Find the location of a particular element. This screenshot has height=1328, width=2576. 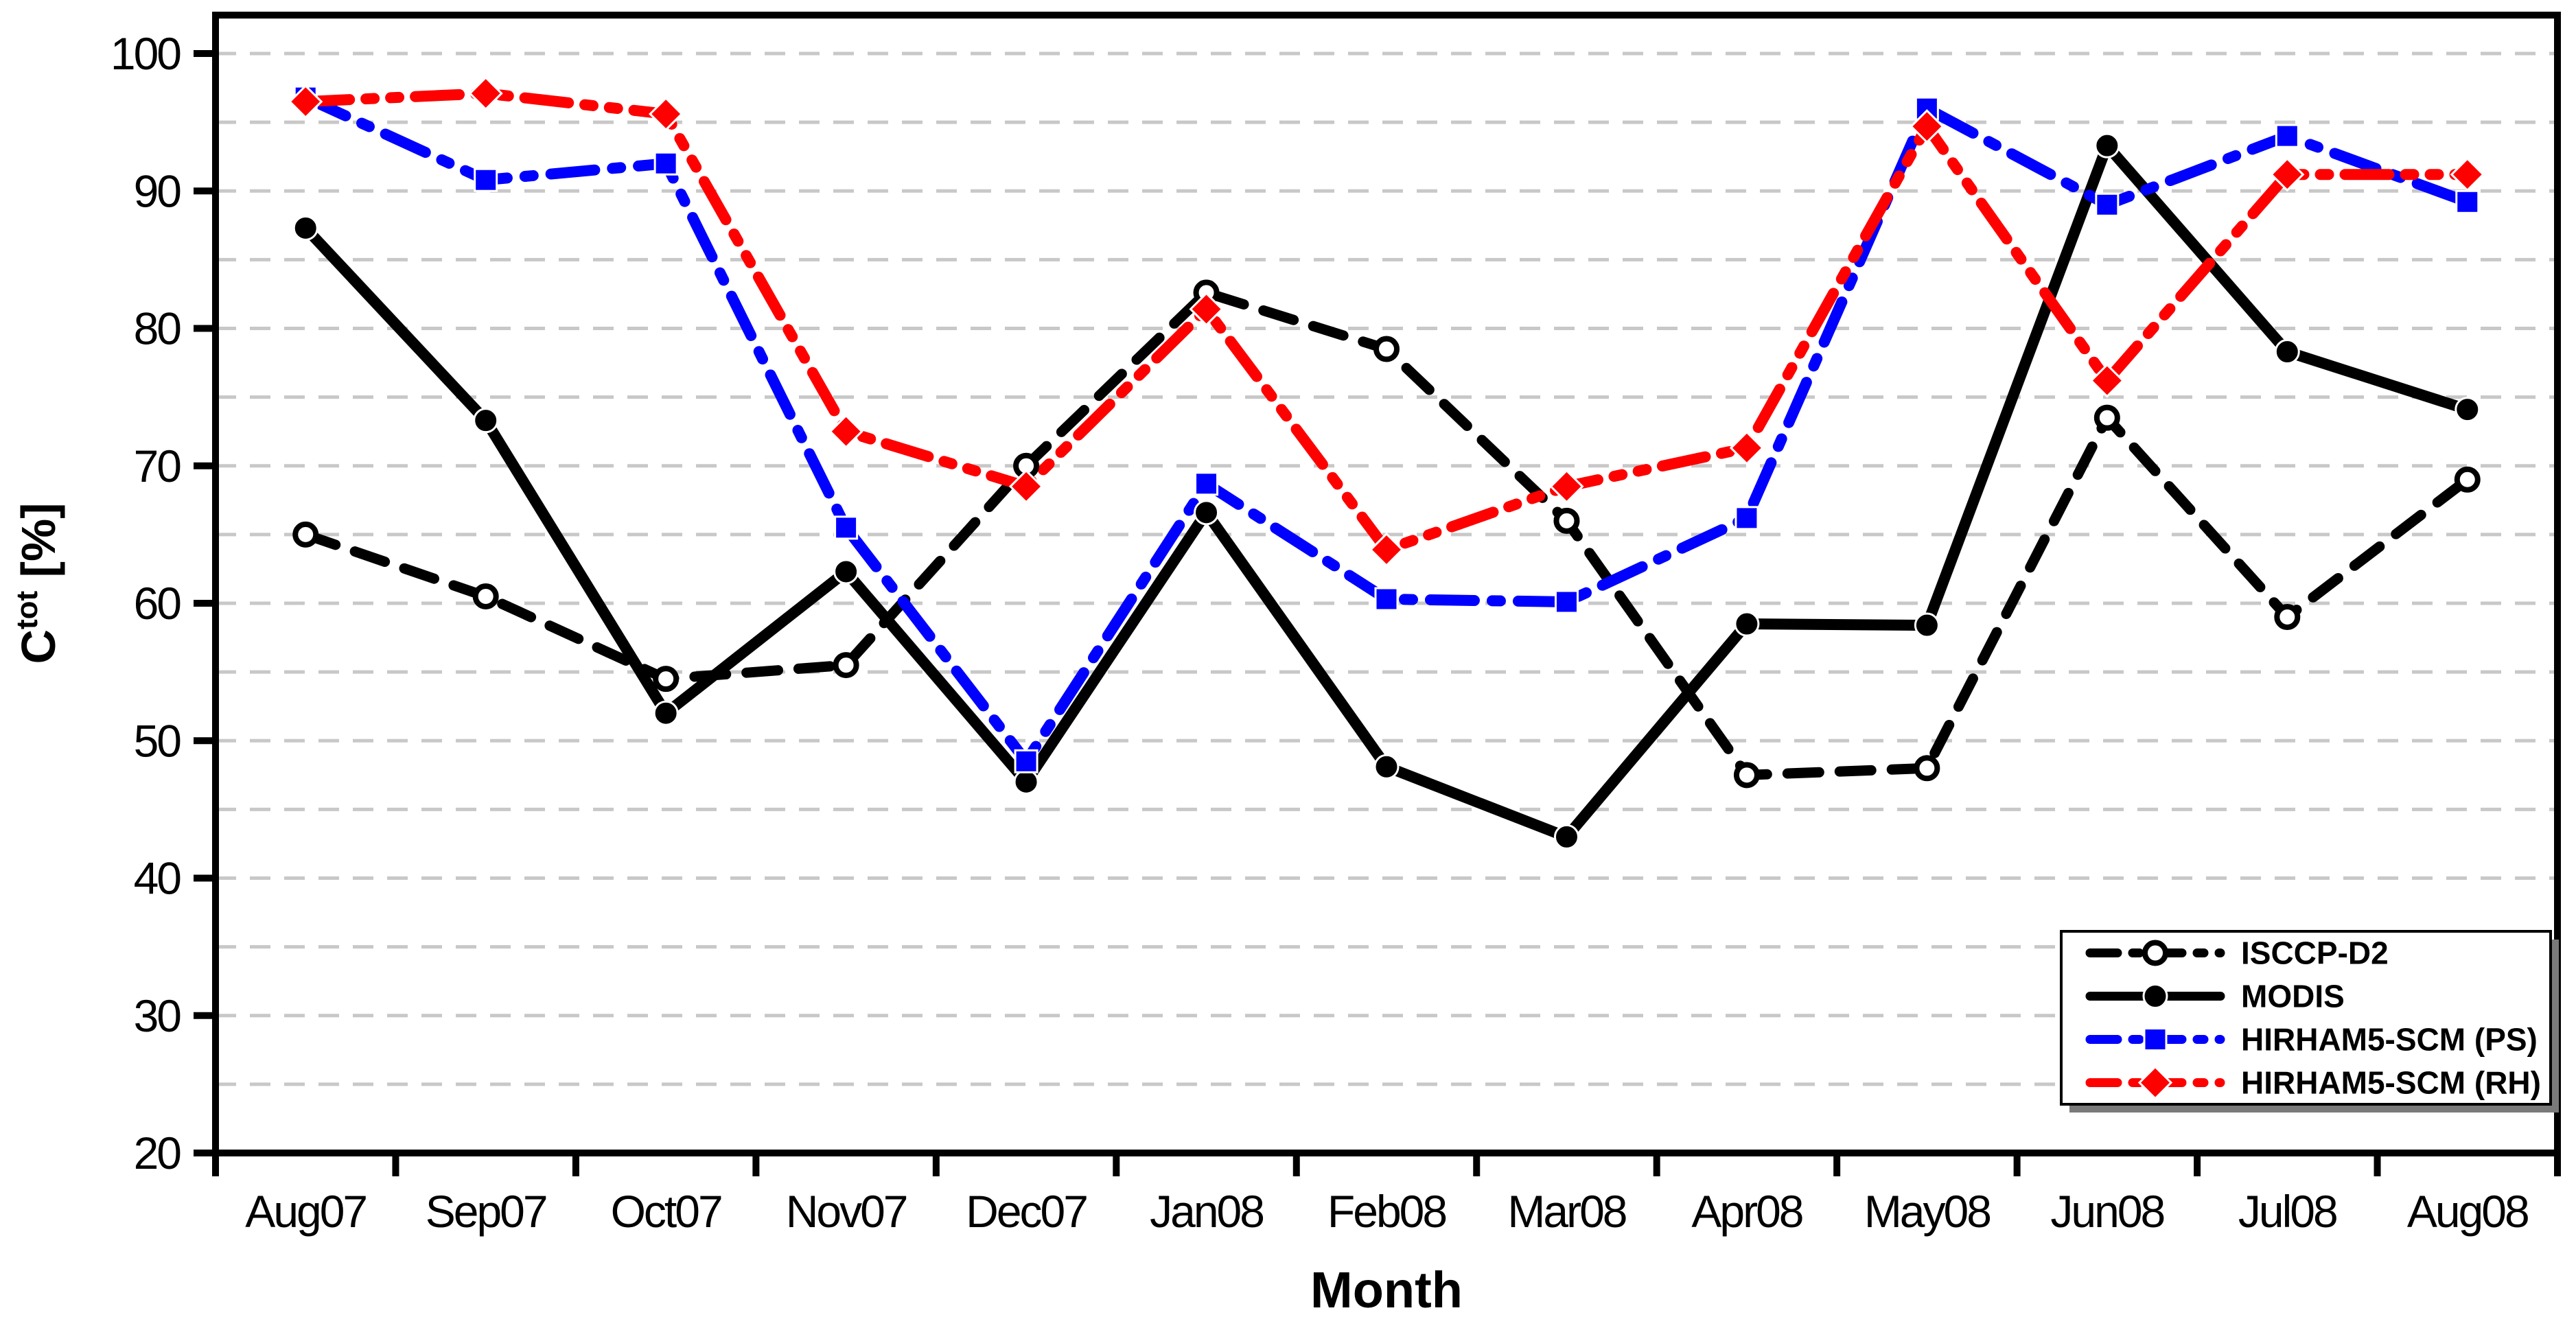

y-tick-label: 40 is located at coordinates (157, 878).